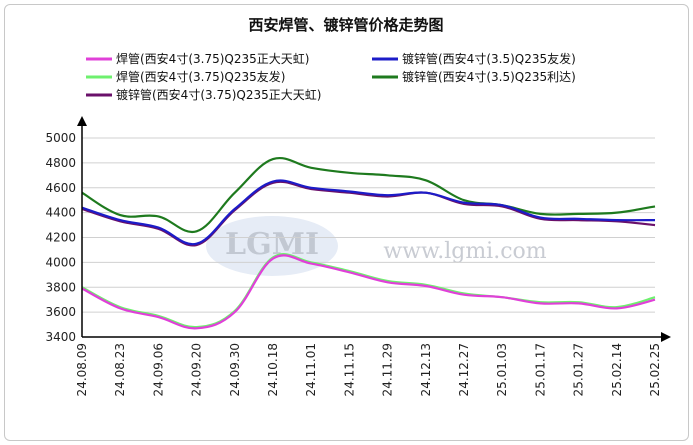 This screenshot has width=693, height=445. I want to click on x-tick-label: 24.08.09, so click(82, 369).